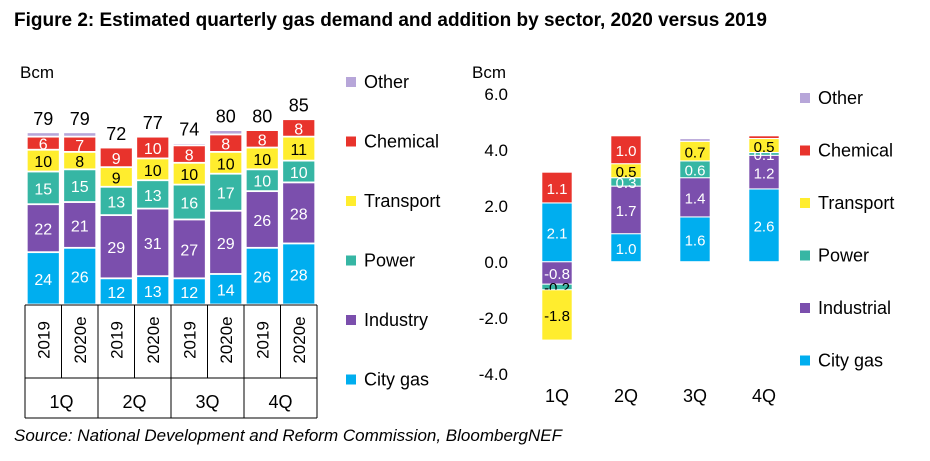  What do you see at coordinates (189, 156) in the screenshot?
I see `left-data-label-chemical-5: 8` at bounding box center [189, 156].